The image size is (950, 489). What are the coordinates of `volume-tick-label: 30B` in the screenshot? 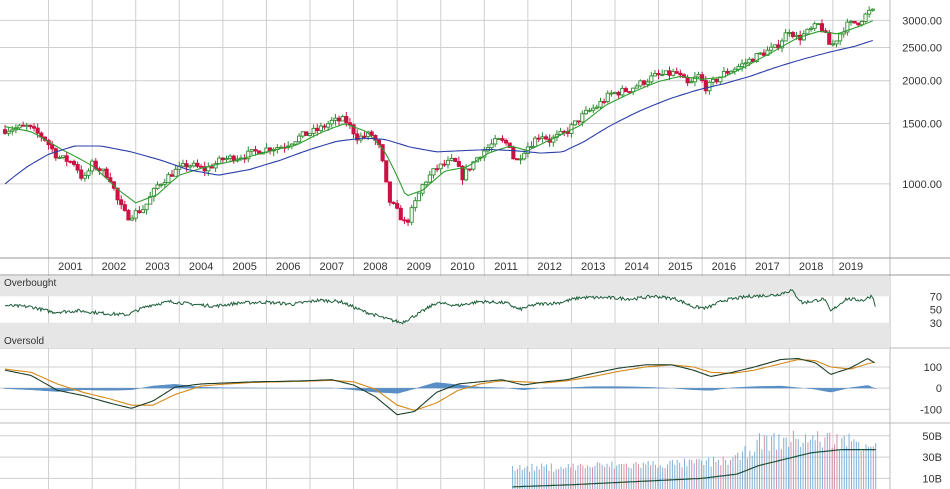 It's located at (932, 458).